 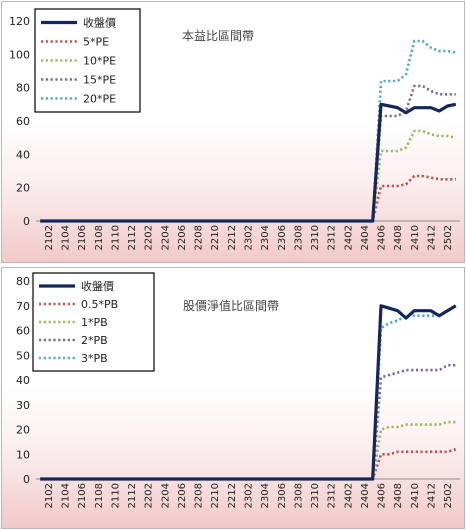 What do you see at coordinates (348, 237) in the screenshot?
I see `chart0-xtick-label: 2402` at bounding box center [348, 237].